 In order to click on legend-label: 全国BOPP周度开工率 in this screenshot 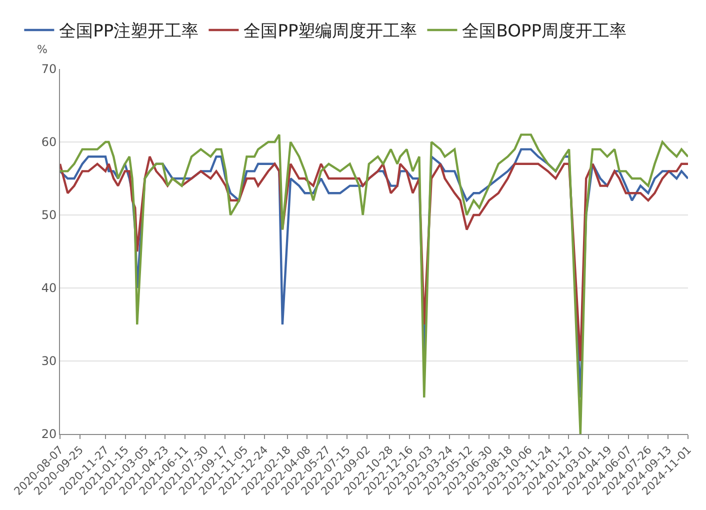, I will do `click(544, 32)`.